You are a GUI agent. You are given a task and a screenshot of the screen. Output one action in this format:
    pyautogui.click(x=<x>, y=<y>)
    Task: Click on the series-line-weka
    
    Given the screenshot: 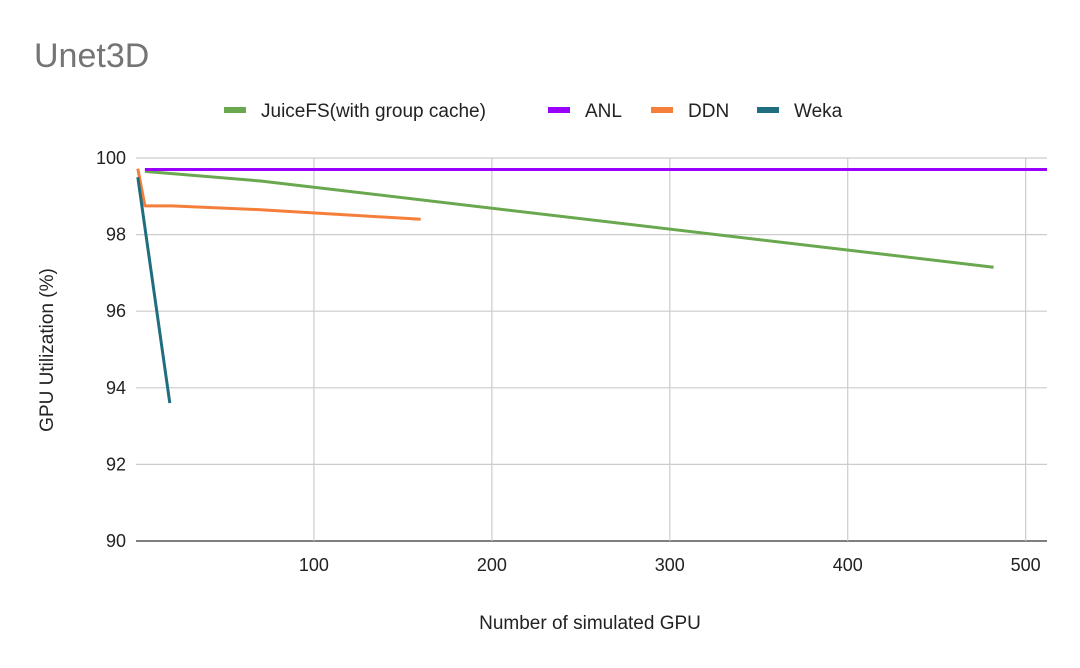 What is the action you would take?
    pyautogui.click(x=154, y=290)
    